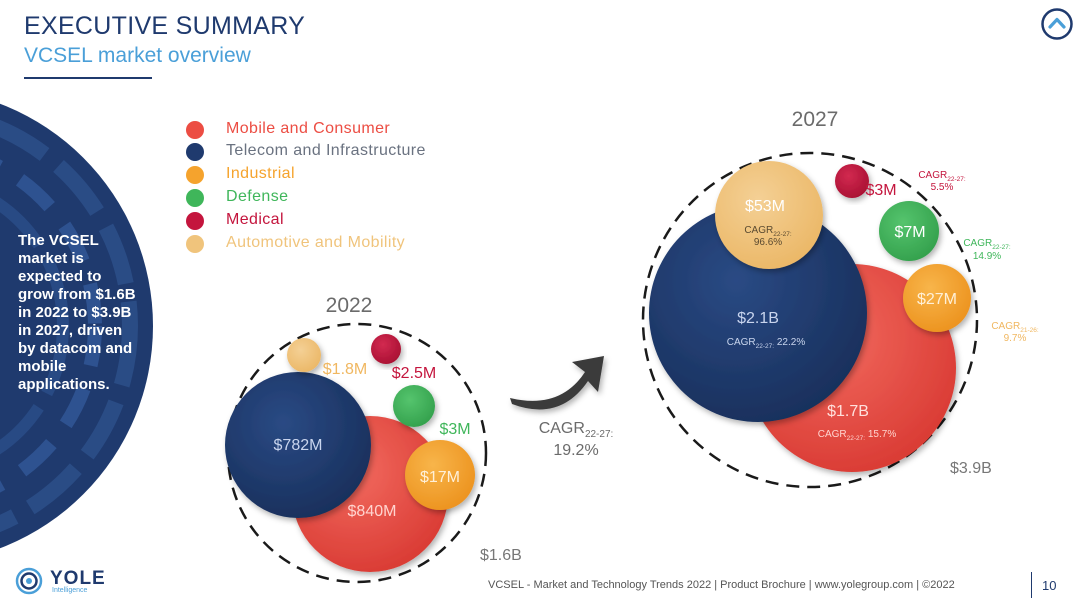  I want to click on cagr-label-telecom: CAGR22-27: 22.2%, so click(766, 343).